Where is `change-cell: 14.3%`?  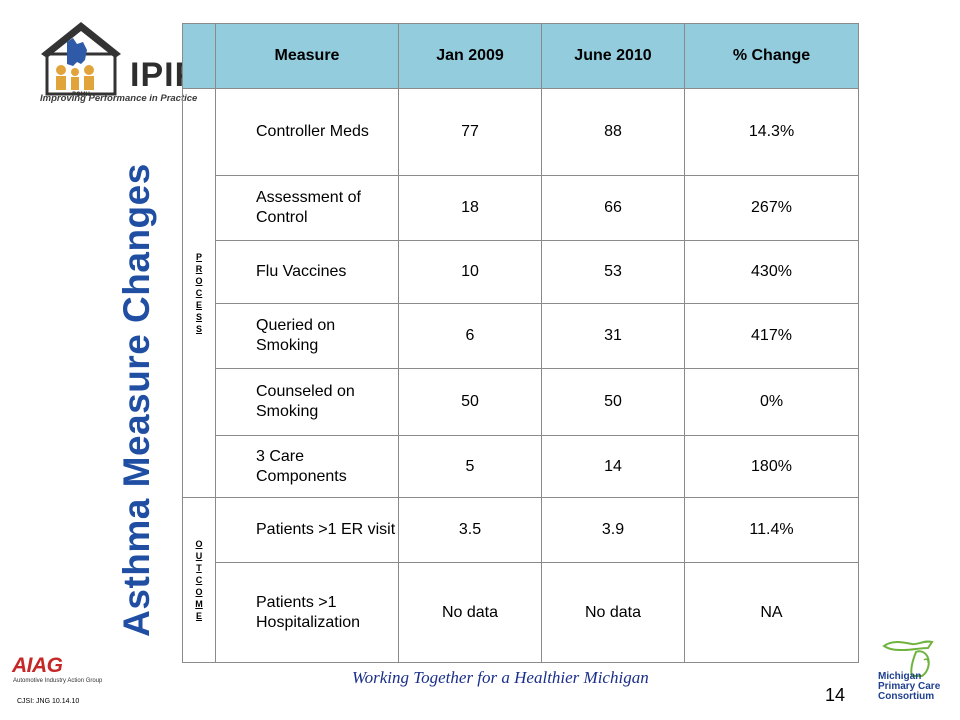
change-cell: 14.3% is located at coordinates (771, 132).